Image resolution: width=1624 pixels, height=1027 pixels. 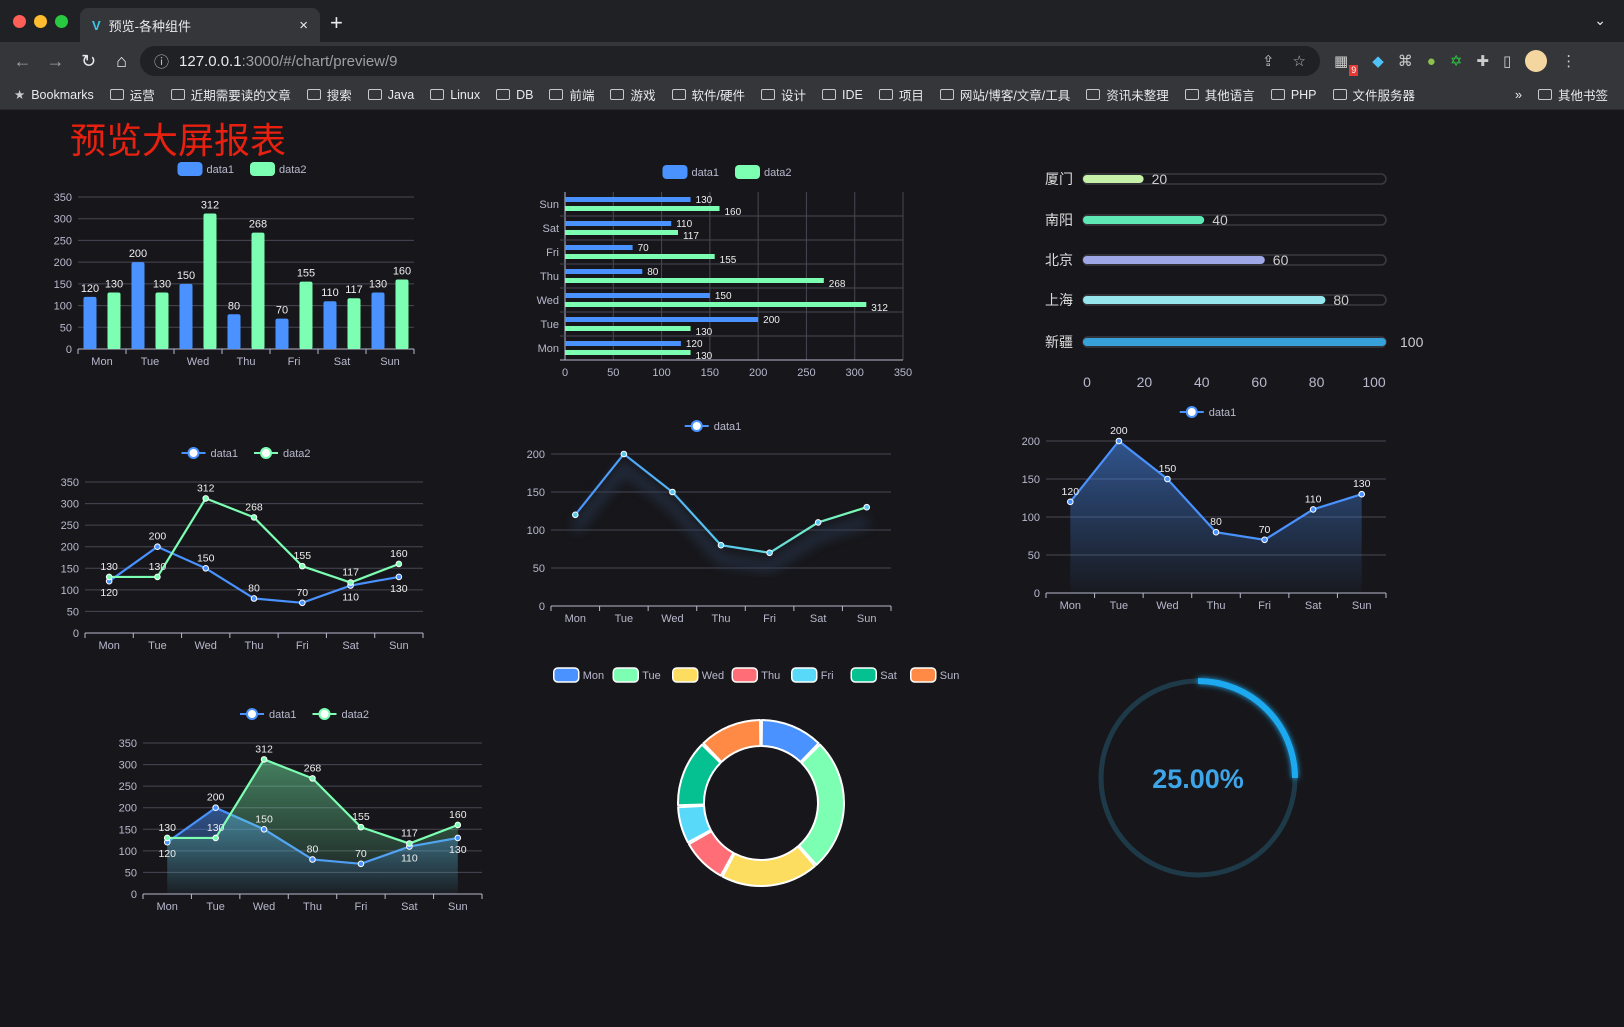 I want to click on donut-slice-Thu, so click(x=711, y=853).